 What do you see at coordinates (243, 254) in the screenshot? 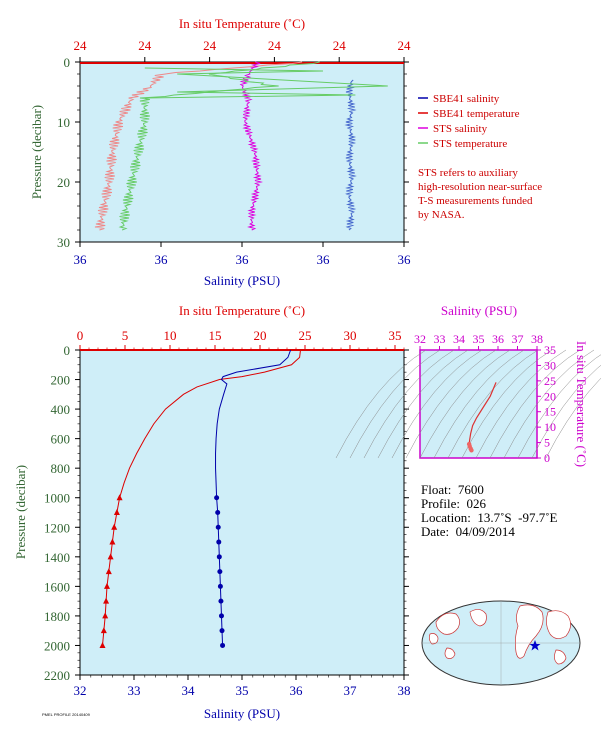
I see `top-sal-ticks: 36 36 36 36 36` at bounding box center [243, 254].